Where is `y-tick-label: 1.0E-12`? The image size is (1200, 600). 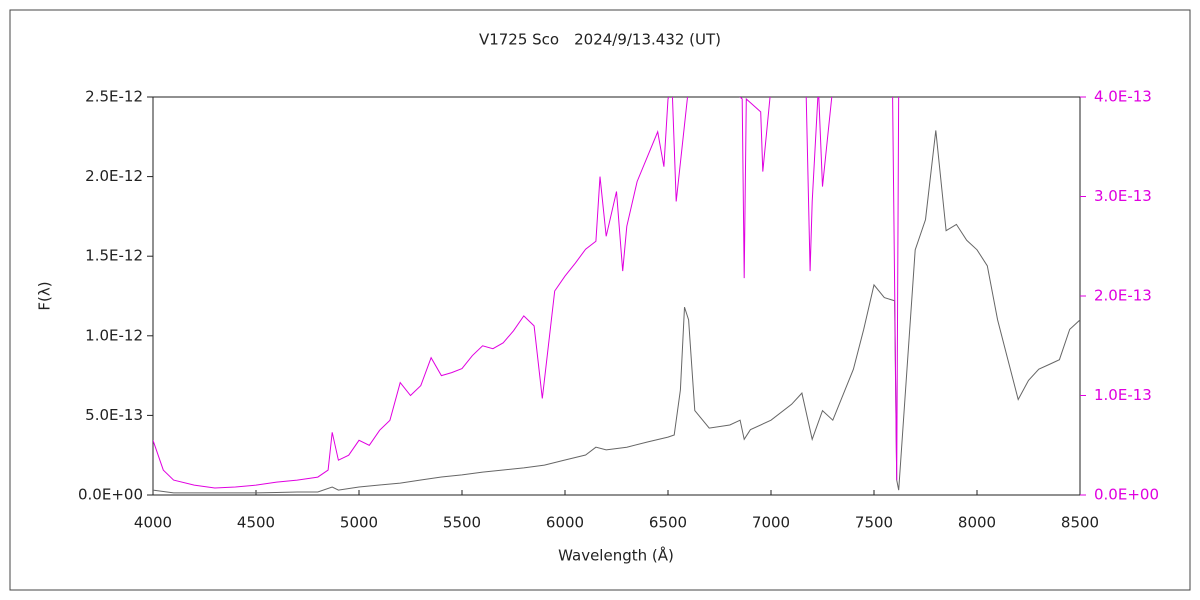
y-tick-label: 1.0E-12 is located at coordinates (114, 335).